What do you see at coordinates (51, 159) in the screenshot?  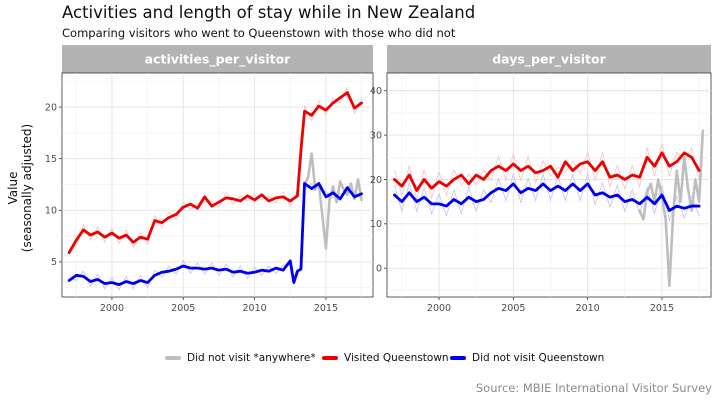 I see `y-tick-label: 15` at bounding box center [51, 159].